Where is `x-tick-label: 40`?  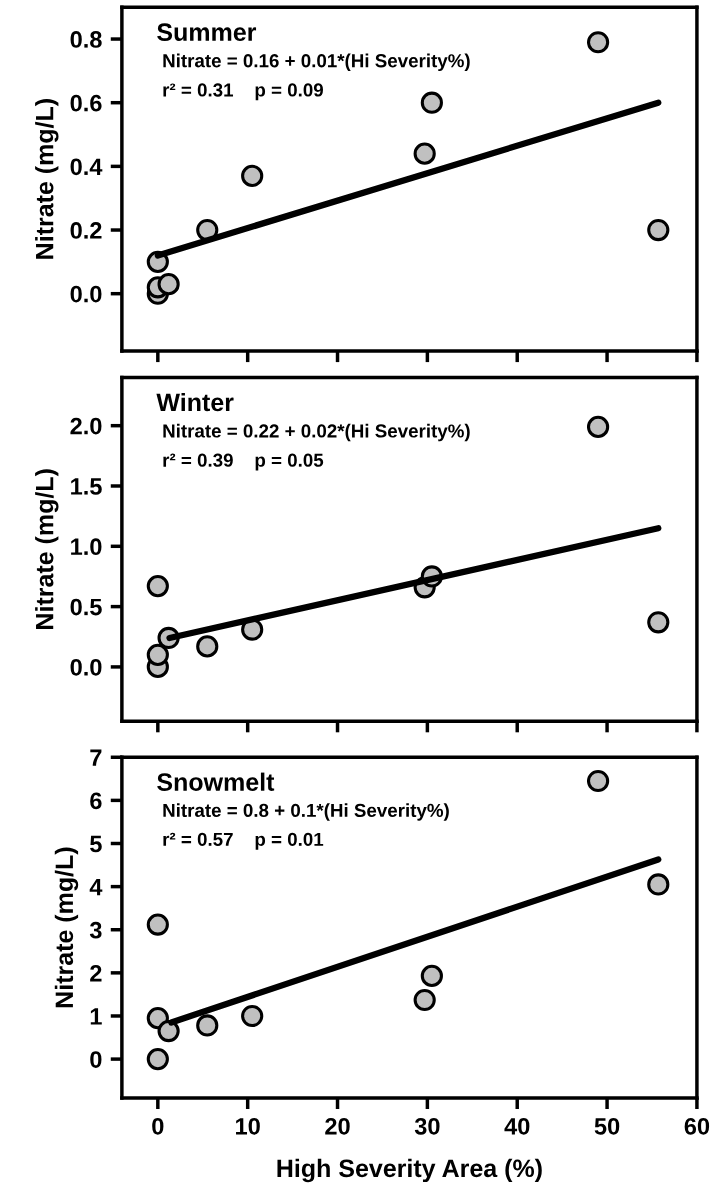 x-tick-label: 40 is located at coordinates (517, 1126).